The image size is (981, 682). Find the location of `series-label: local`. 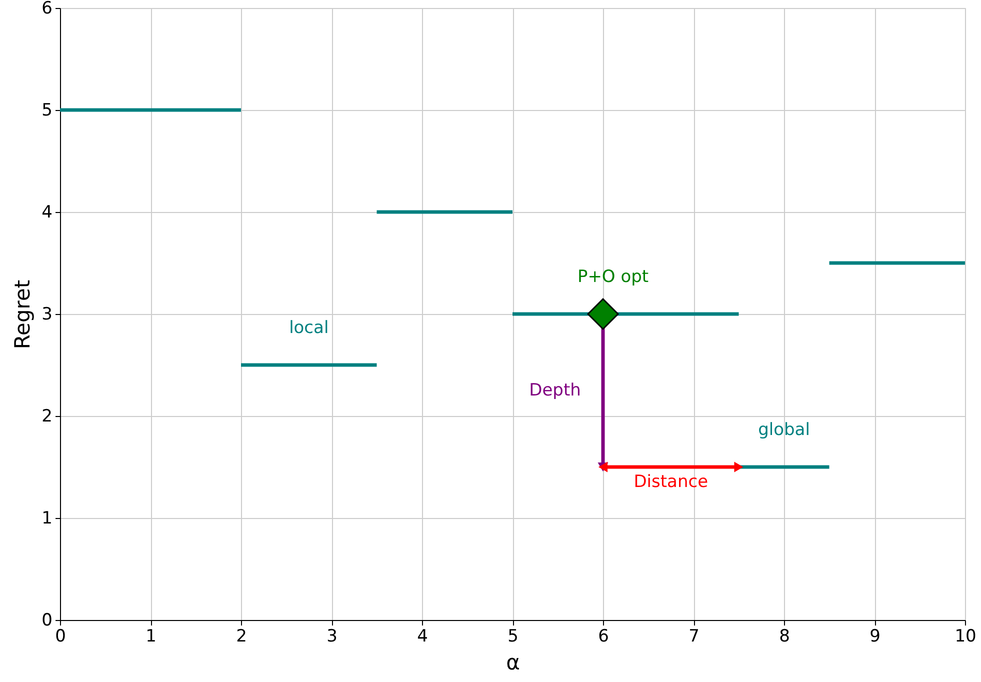

series-label: local is located at coordinates (309, 328).